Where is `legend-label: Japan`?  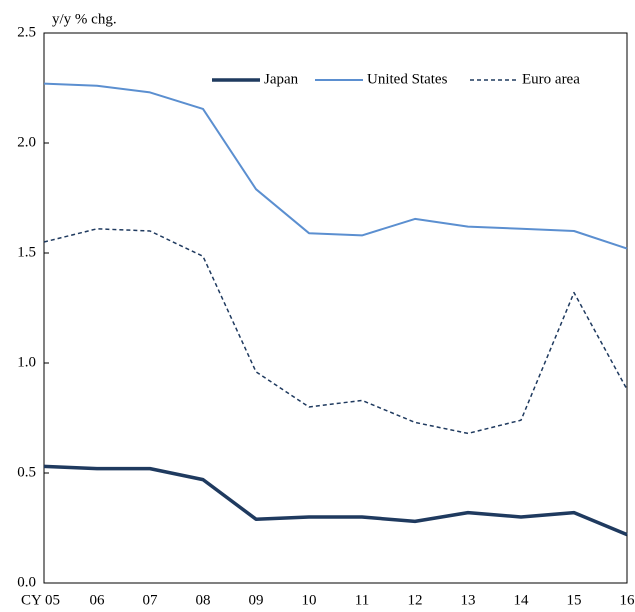
legend-label: Japan is located at coordinates (281, 79).